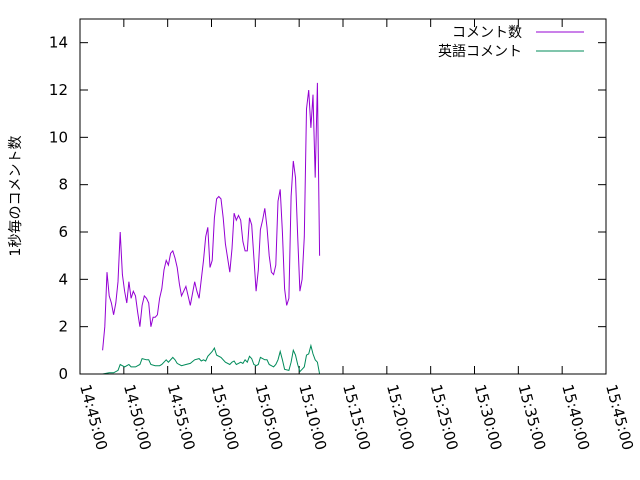  What do you see at coordinates (63, 327) in the screenshot?
I see `y-tick-label: 2` at bounding box center [63, 327].